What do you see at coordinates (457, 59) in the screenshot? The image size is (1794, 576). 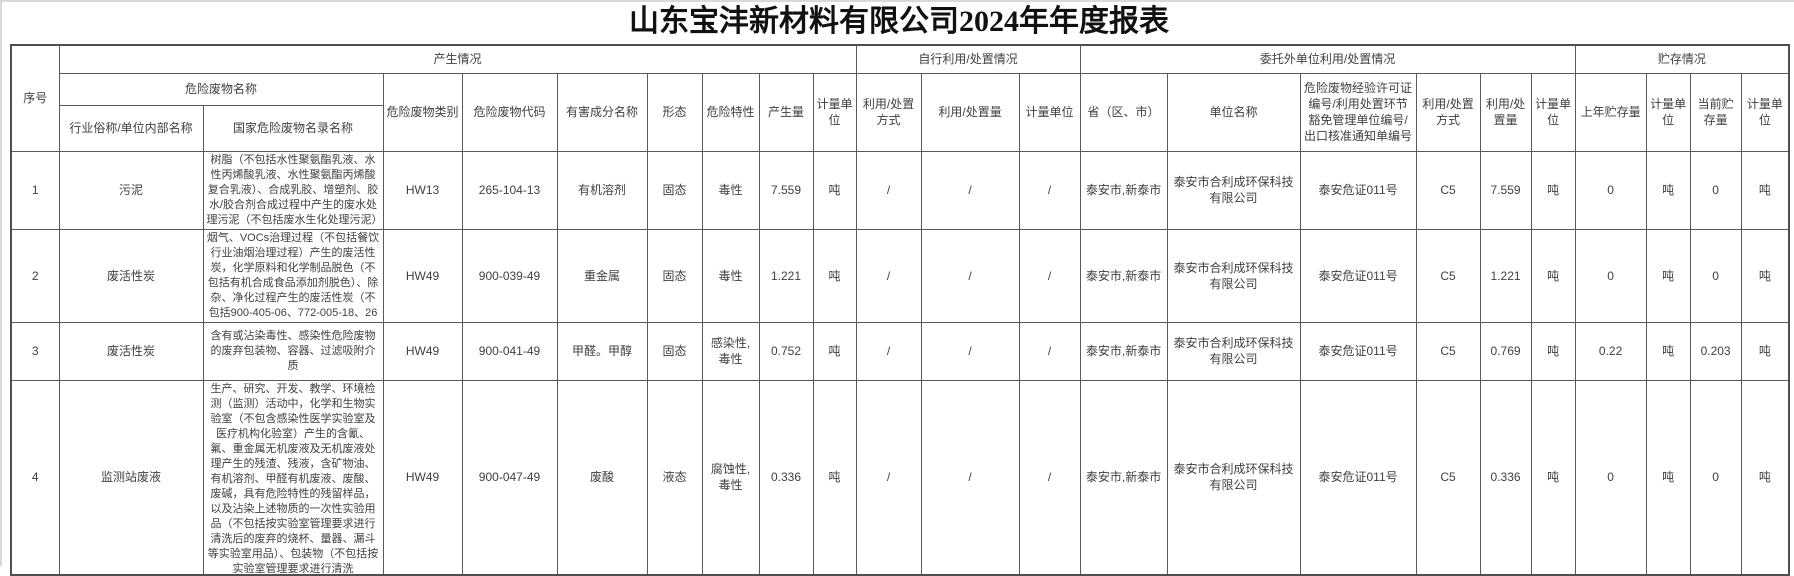 I see `header-group-production: 产生情况` at bounding box center [457, 59].